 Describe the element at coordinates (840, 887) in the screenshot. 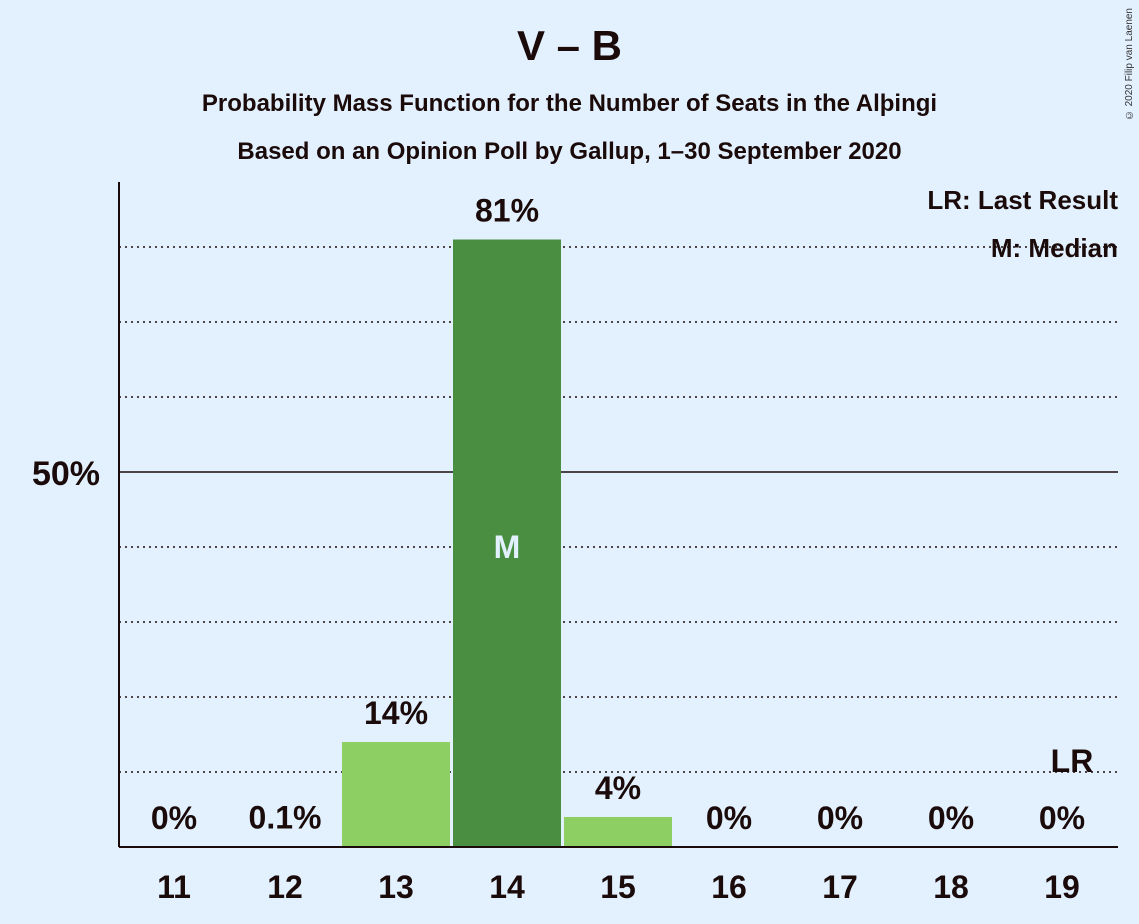

I see `x-tick-label-17: 17` at that location.